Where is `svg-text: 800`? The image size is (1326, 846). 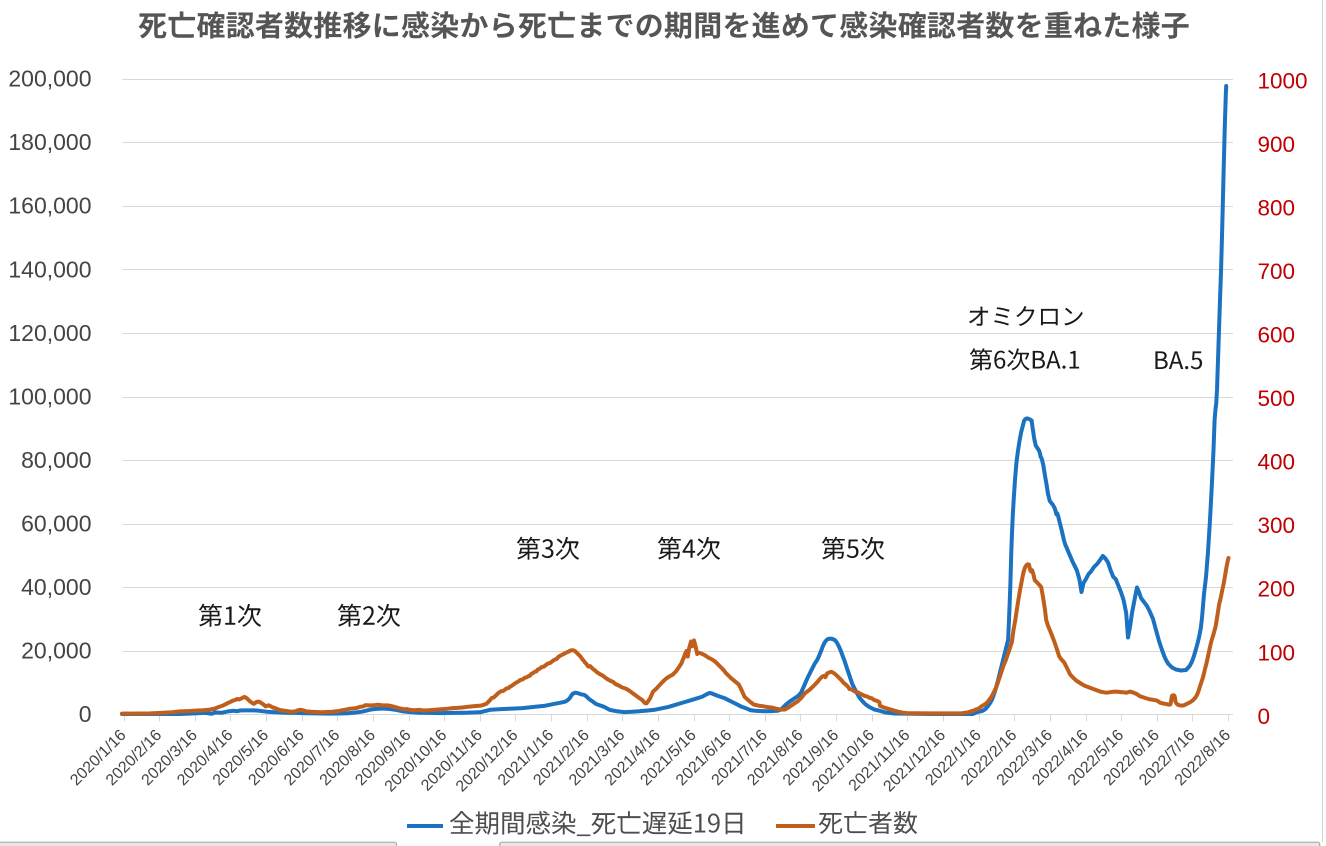 svg-text: 800 is located at coordinates (1277, 207).